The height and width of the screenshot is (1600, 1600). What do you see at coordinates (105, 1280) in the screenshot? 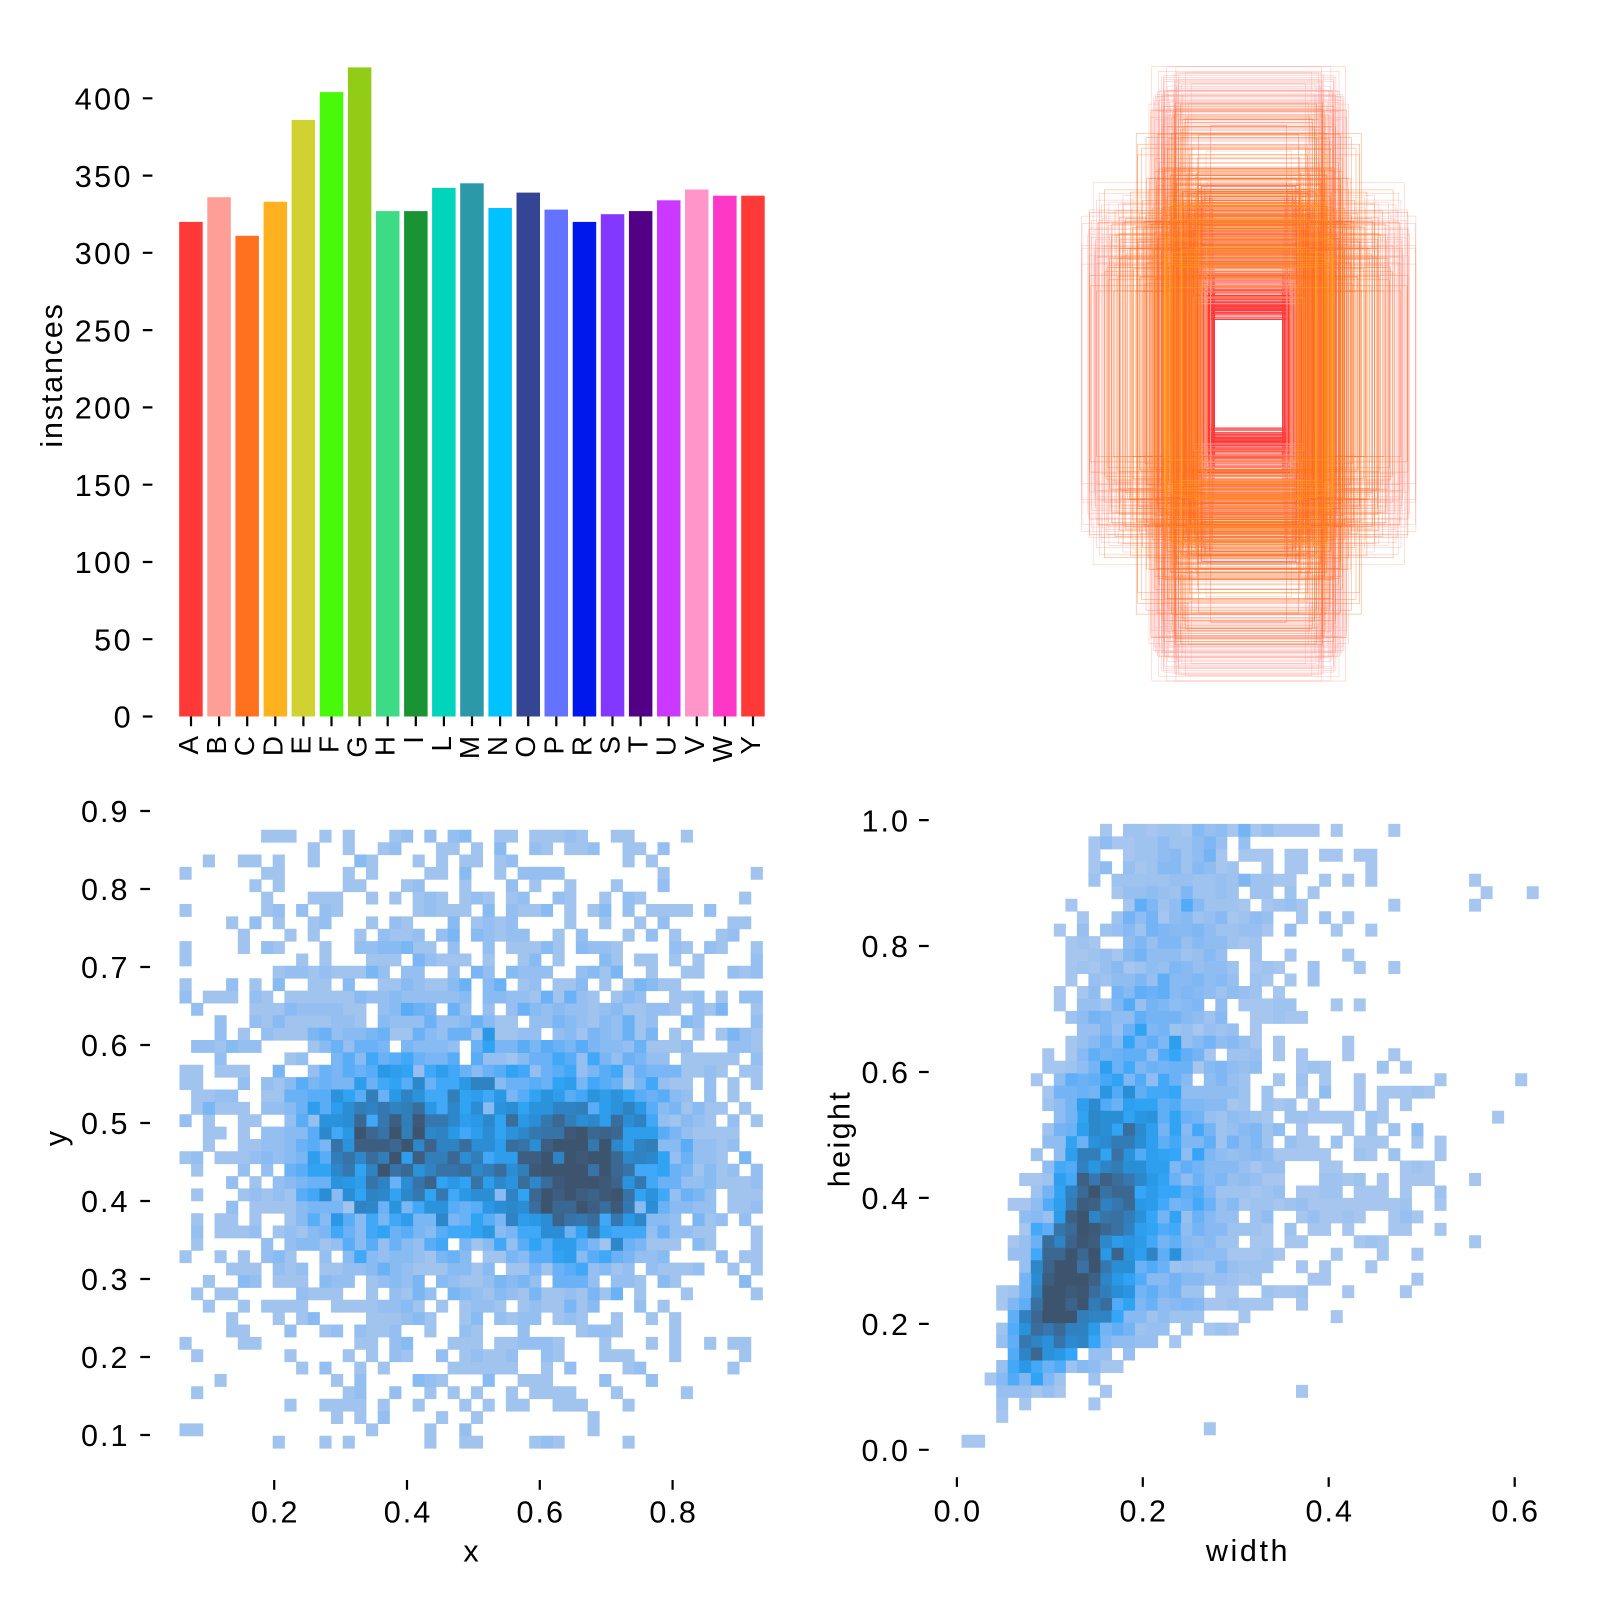
I see `svg-text: 0.3` at bounding box center [105, 1280].